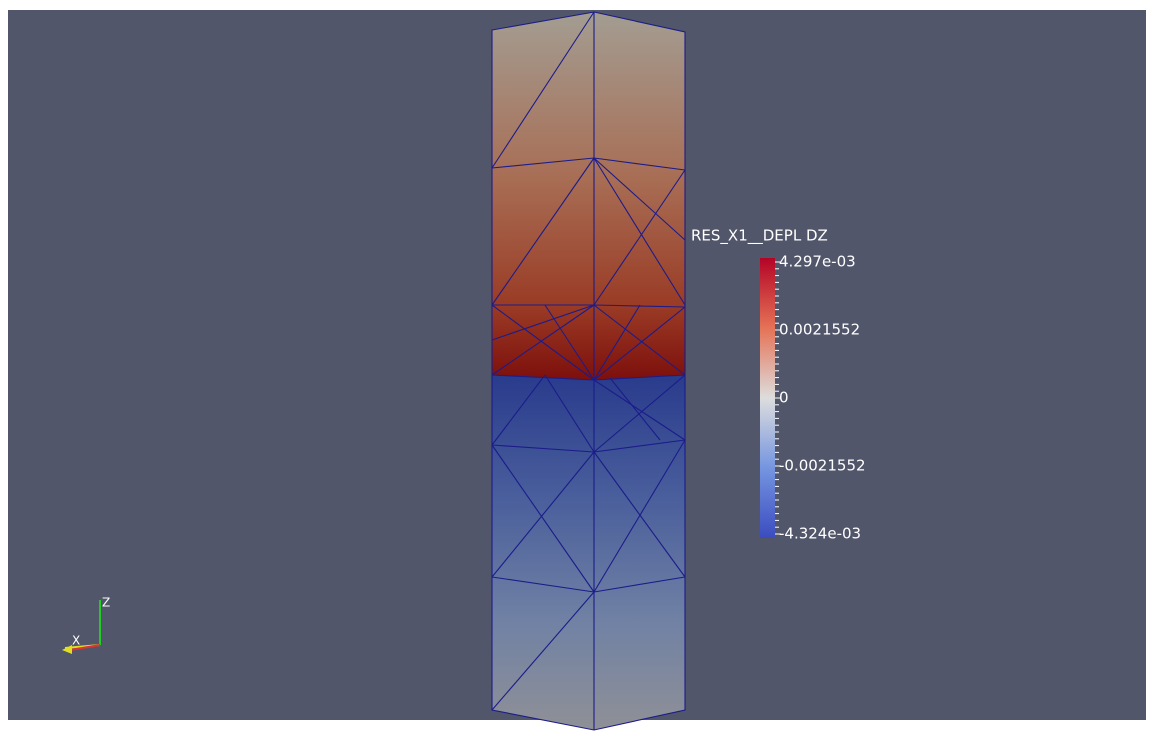 The height and width of the screenshot is (731, 1154). Describe the element at coordinates (106, 603) in the screenshot. I see `axis-z-label: Z` at that location.